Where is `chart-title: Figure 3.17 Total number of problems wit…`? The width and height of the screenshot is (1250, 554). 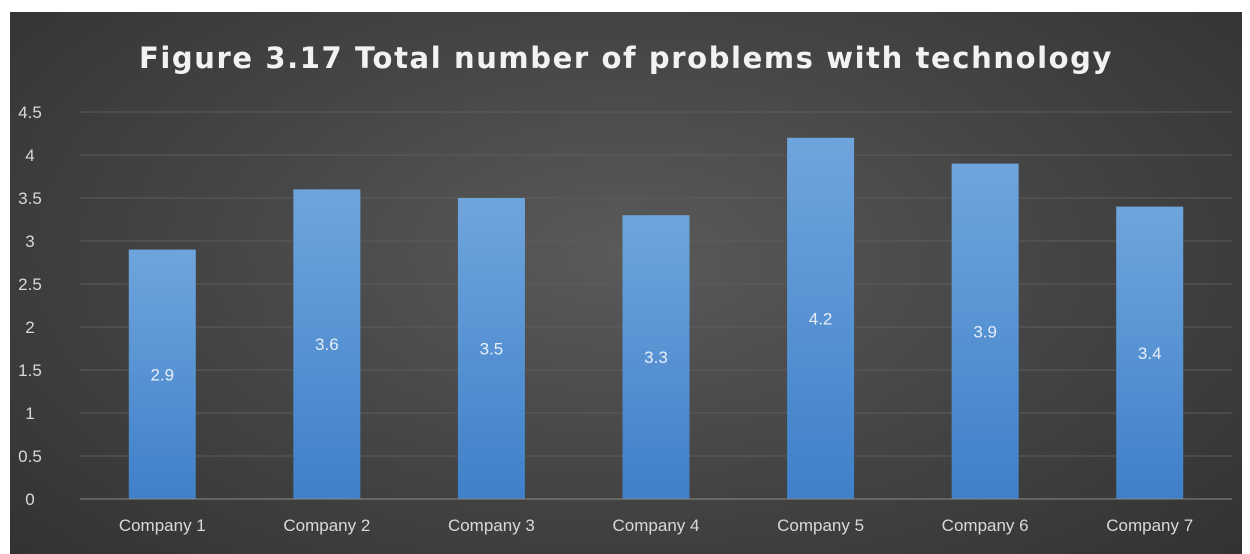
chart-title: Figure 3.17 Total number of problems wit… is located at coordinates (626, 58).